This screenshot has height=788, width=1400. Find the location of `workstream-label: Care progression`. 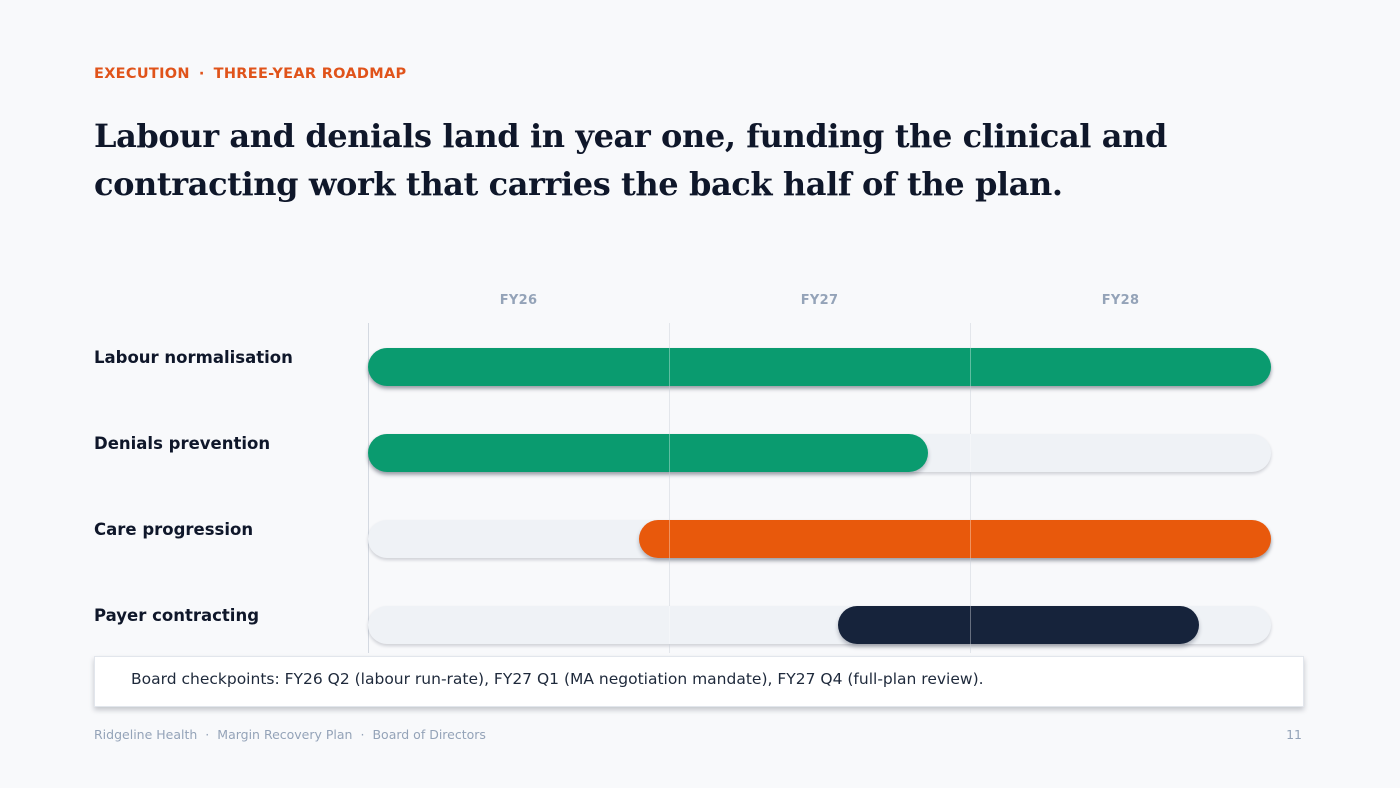

workstream-label: Care progression is located at coordinates (174, 529).